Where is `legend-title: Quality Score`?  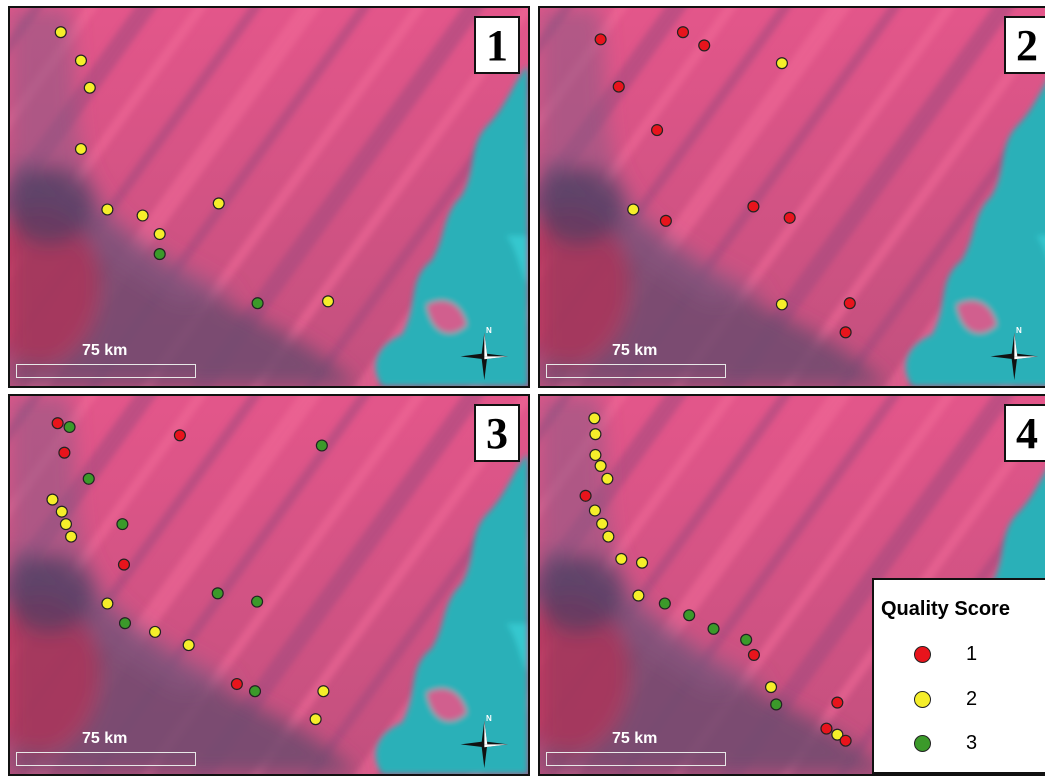 legend-title: Quality Score is located at coordinates (945, 609).